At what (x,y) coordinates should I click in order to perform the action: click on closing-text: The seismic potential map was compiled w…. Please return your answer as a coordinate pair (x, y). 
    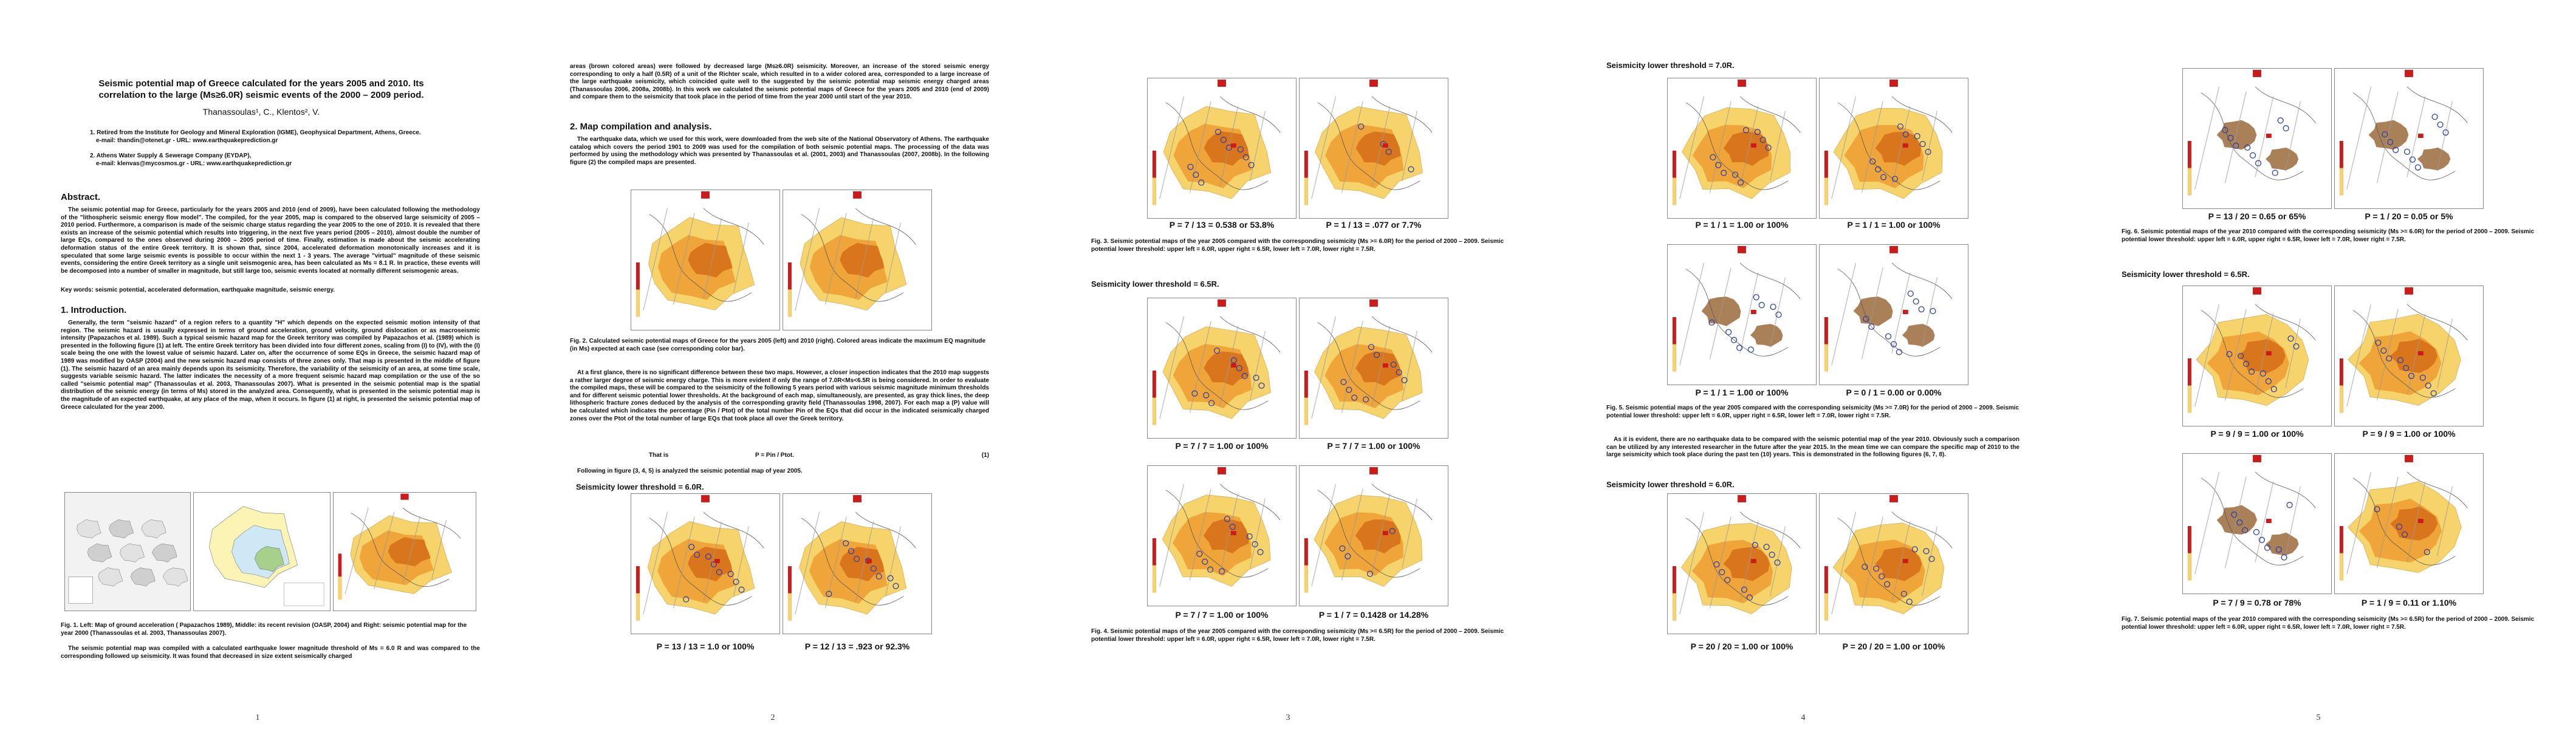
    Looking at the image, I should click on (270, 653).